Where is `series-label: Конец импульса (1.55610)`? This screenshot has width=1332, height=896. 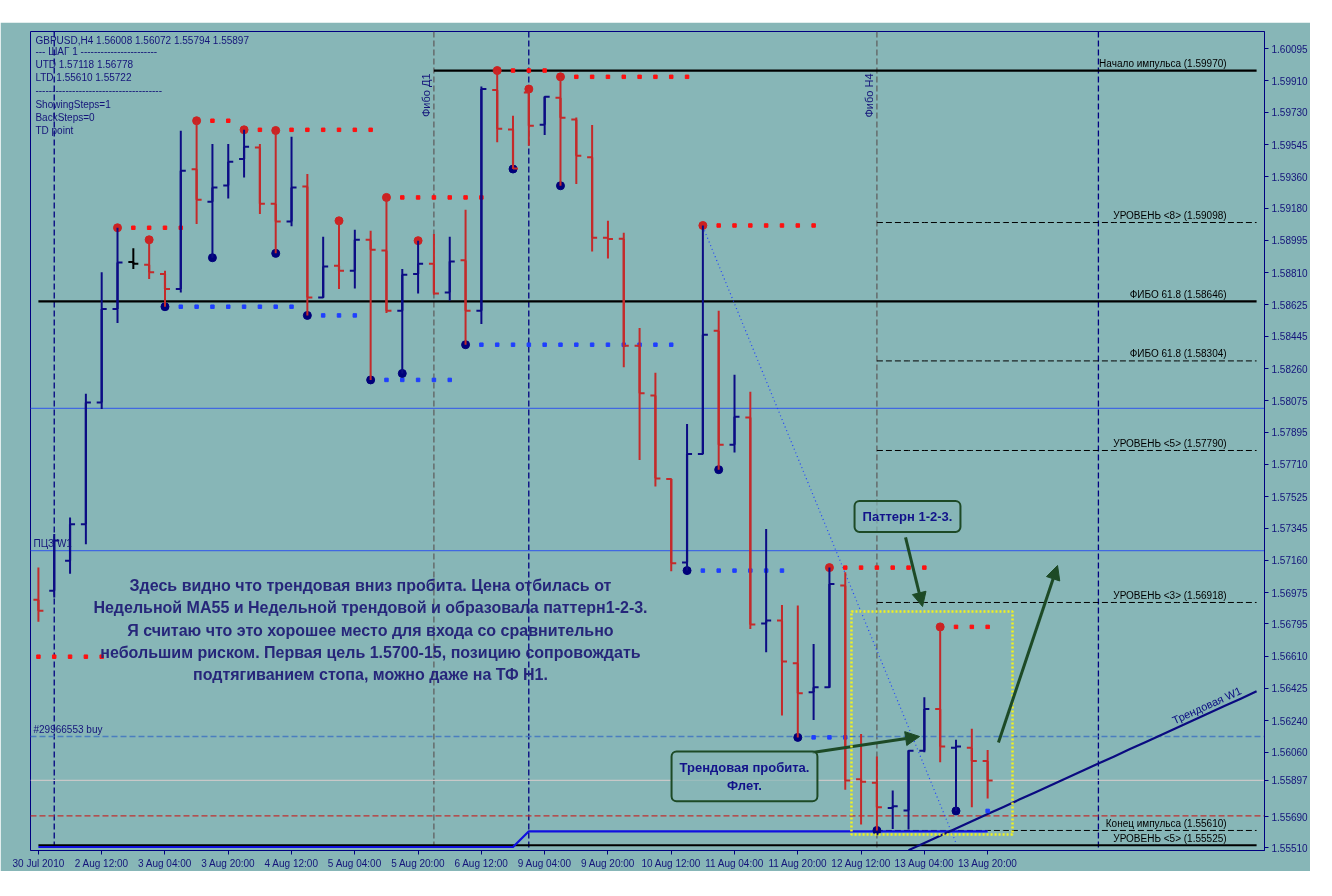 series-label: Конец импульса (1.55610) is located at coordinates (1166, 823).